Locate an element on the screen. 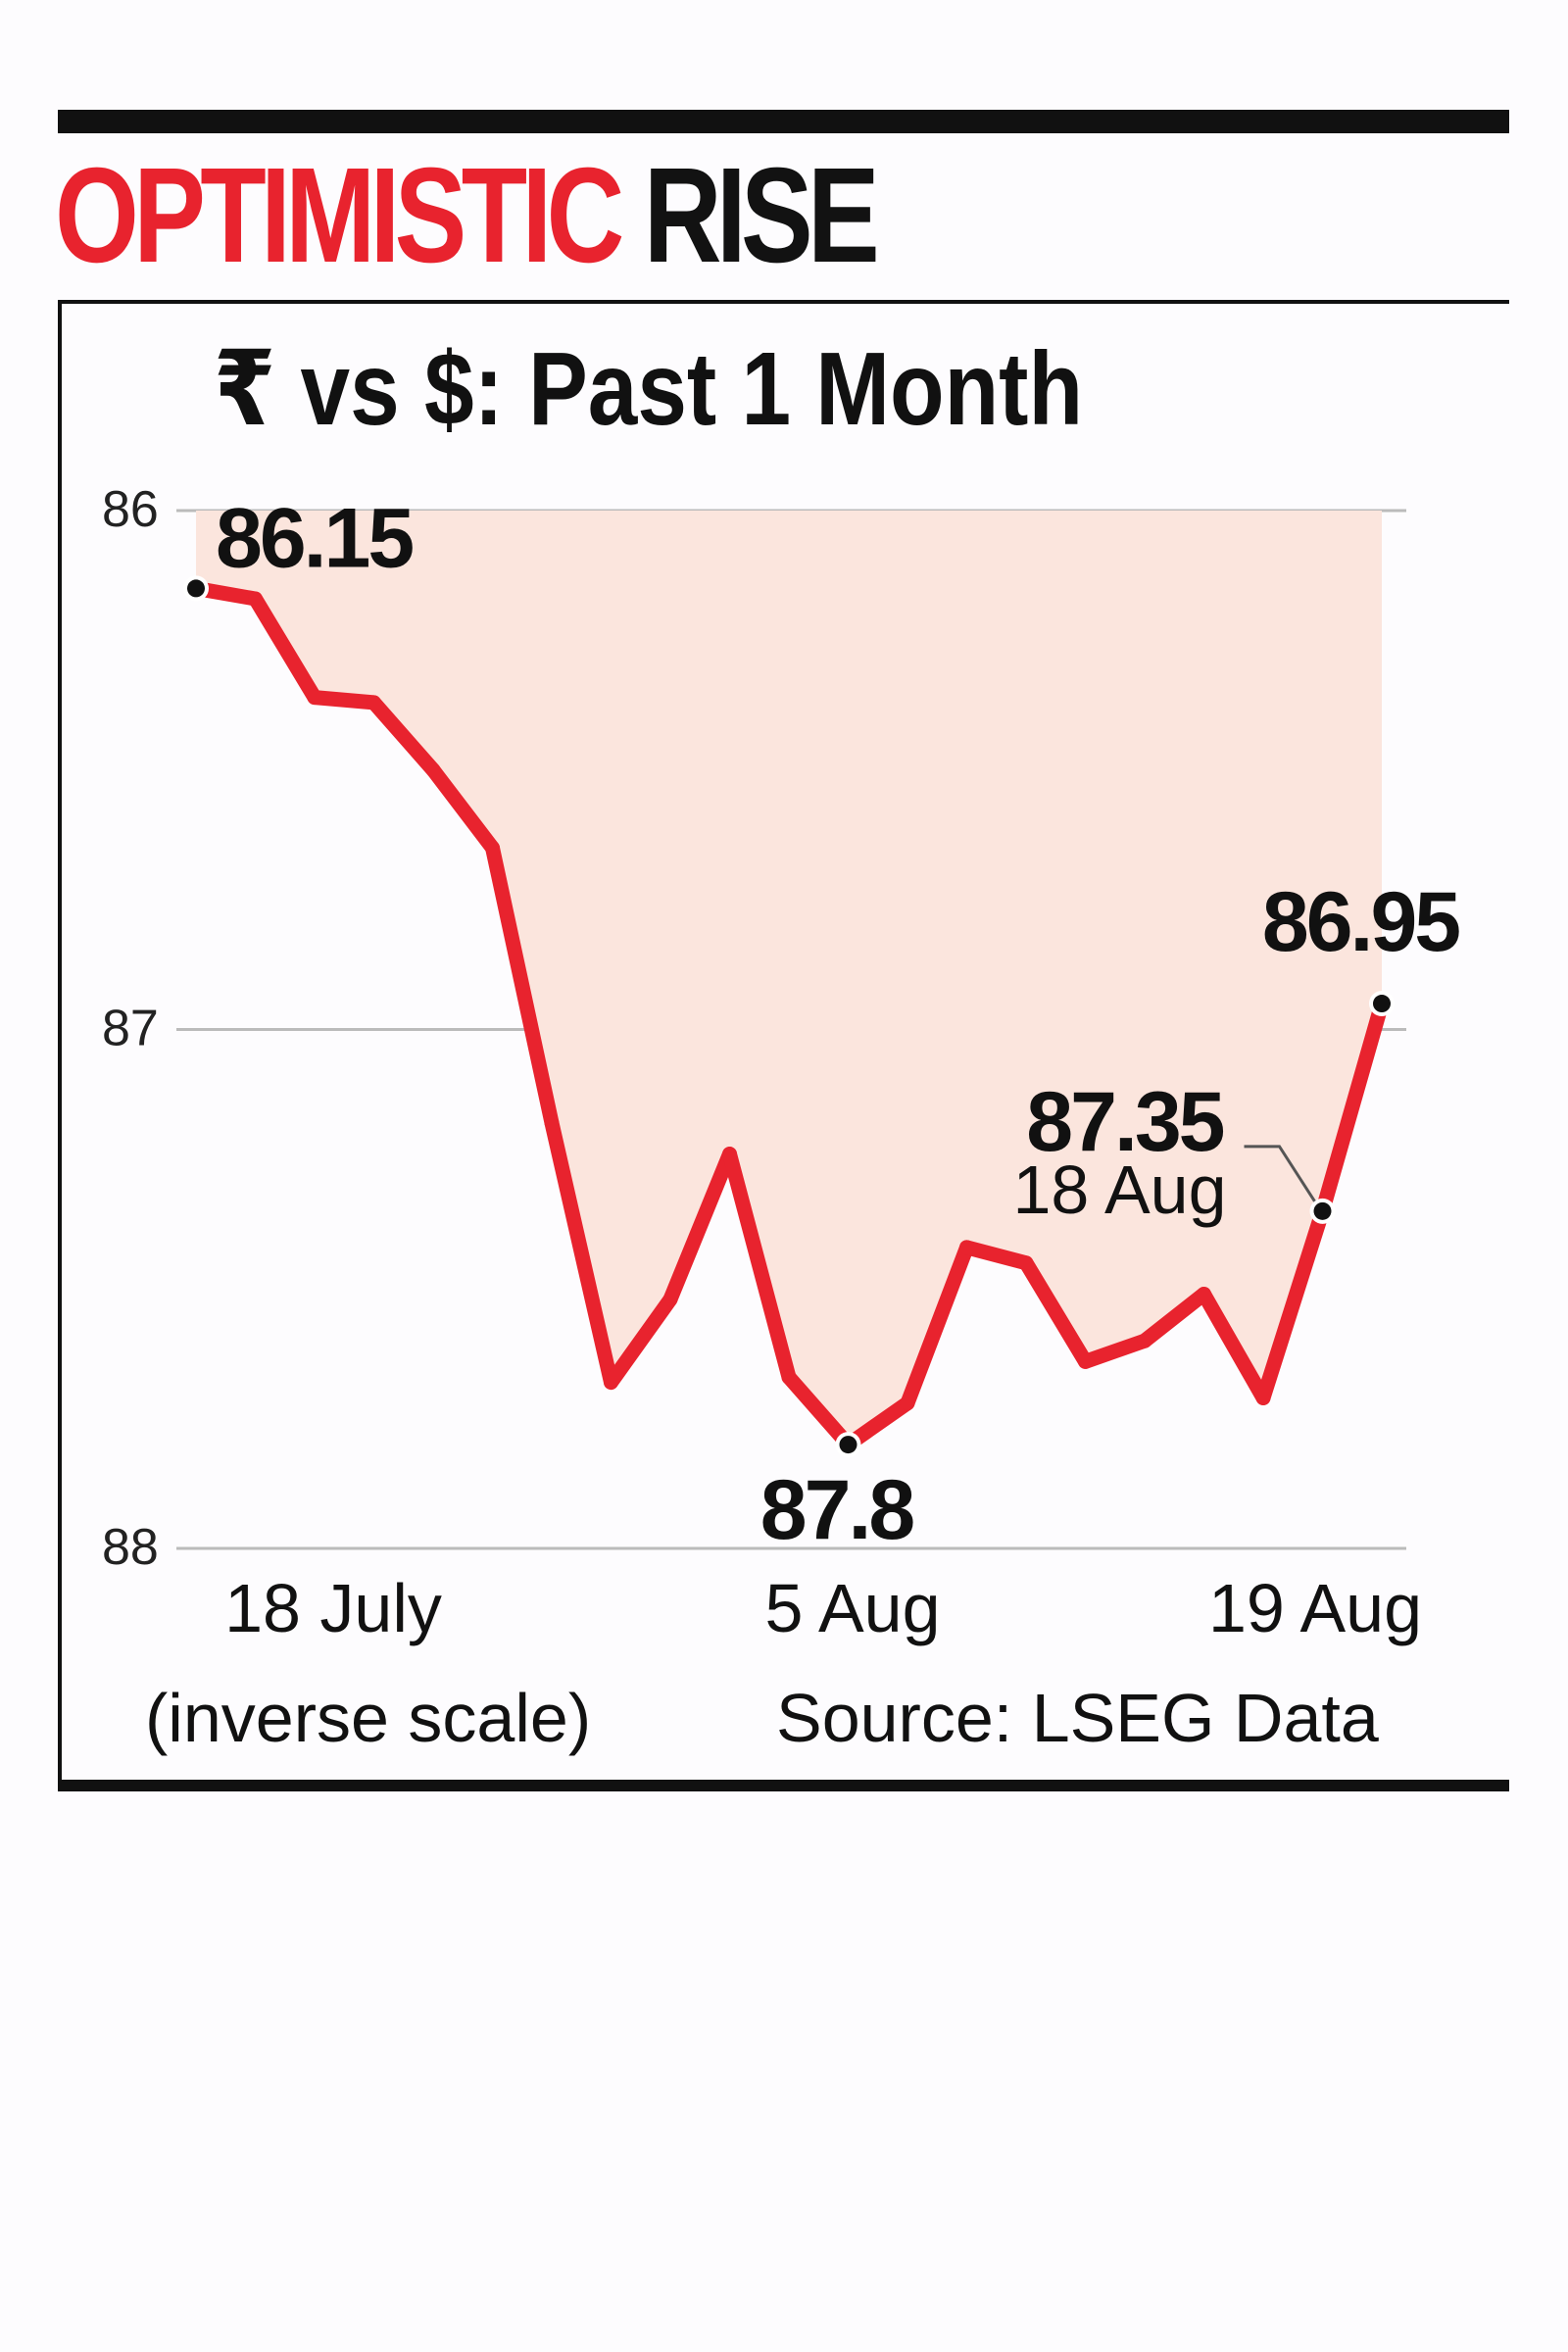 The width and height of the screenshot is (1568, 2352). chart-subtitle: ₹ vs $: Past 1 Month is located at coordinates (648, 389).